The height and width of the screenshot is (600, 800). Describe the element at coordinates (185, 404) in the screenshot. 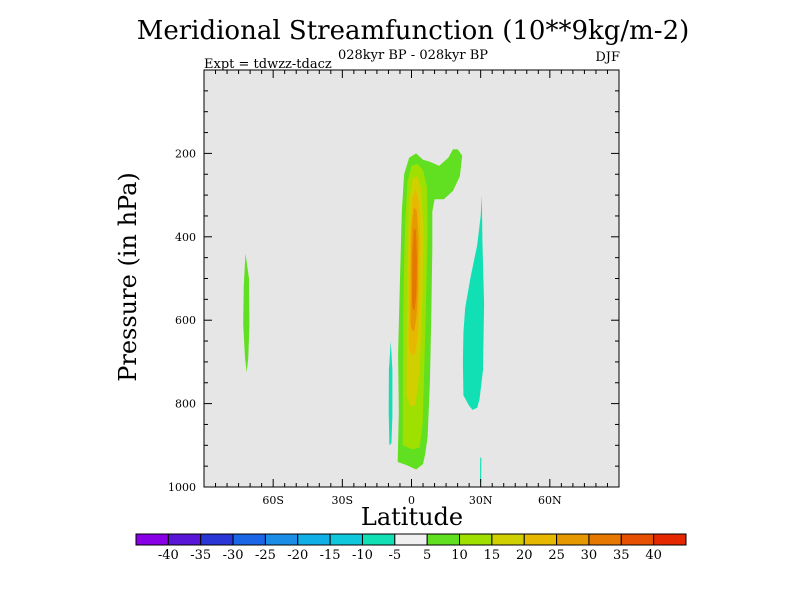

I see `y-tick-label: 800` at that location.